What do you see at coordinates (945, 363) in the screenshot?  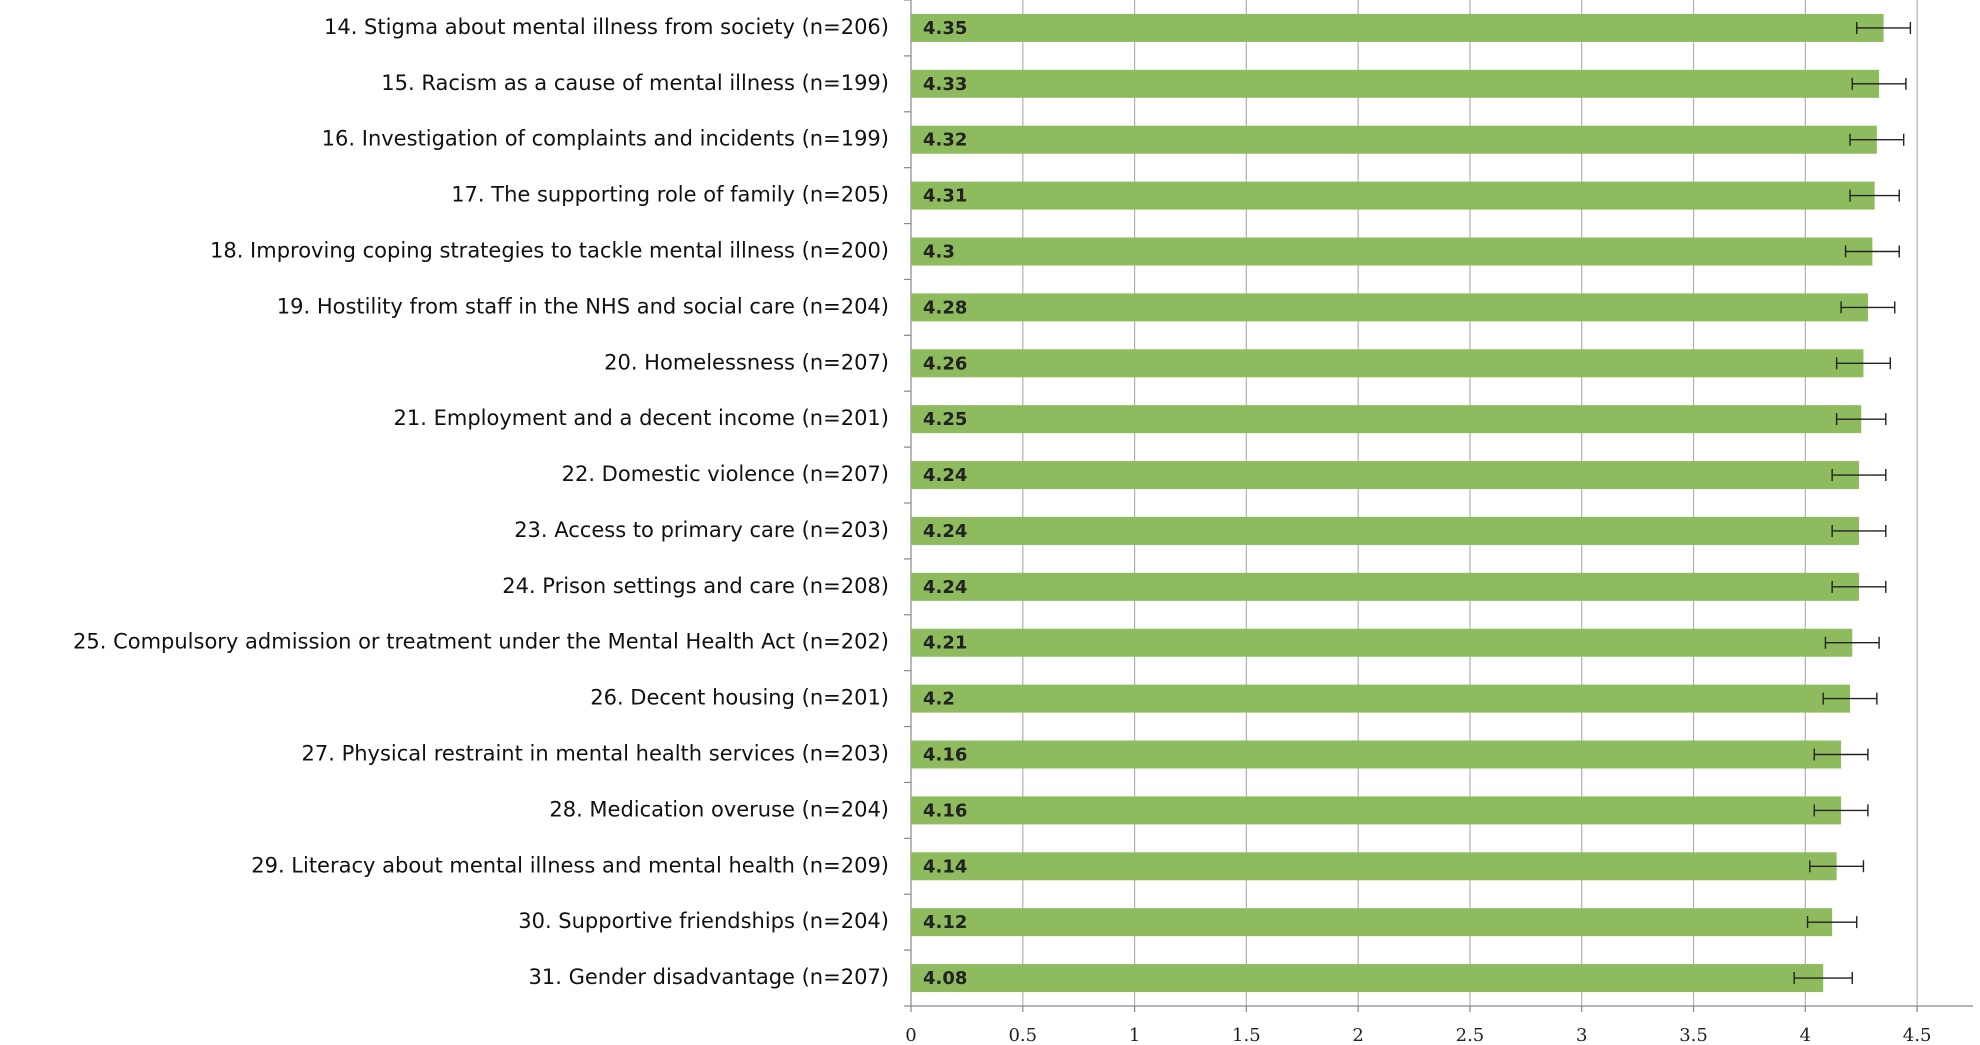 I see `value-label: 4.26` at bounding box center [945, 363].